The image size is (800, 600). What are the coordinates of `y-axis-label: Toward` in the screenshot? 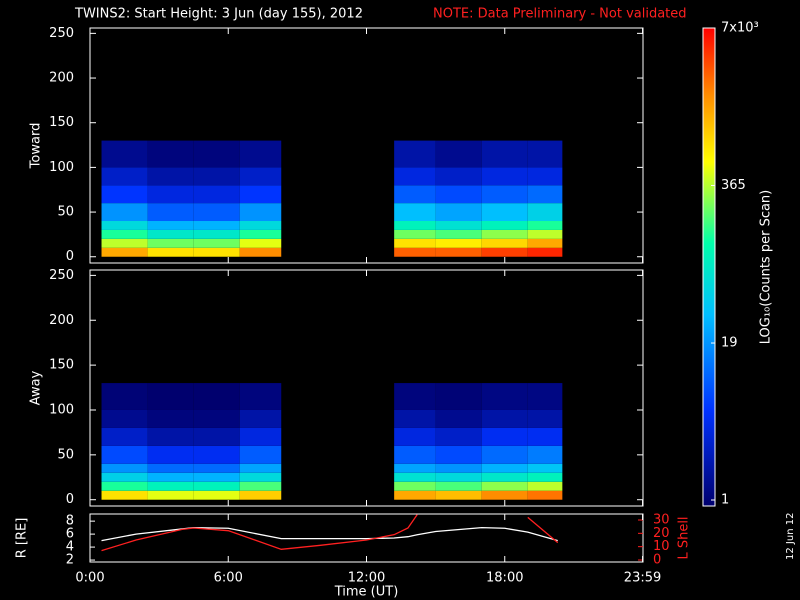 It's located at (36, 146).